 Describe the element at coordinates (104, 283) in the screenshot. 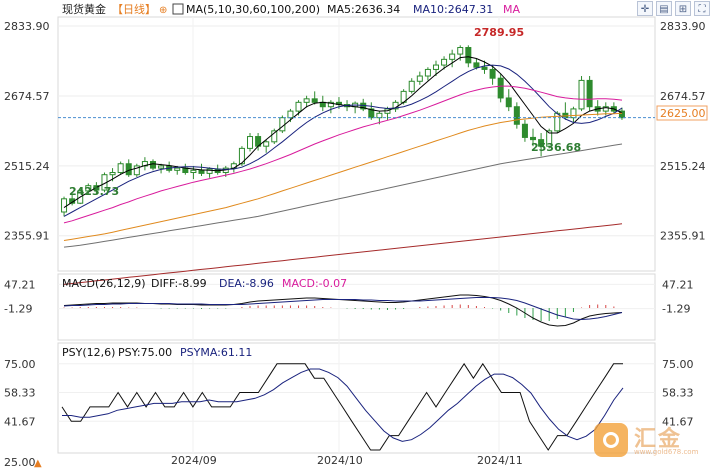

I see `macd-label: MACD(26,12,9)` at that location.